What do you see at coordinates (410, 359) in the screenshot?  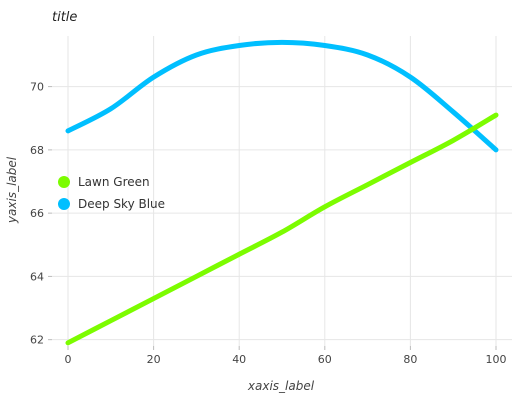 I see `x-tick-label: 80` at bounding box center [410, 359].